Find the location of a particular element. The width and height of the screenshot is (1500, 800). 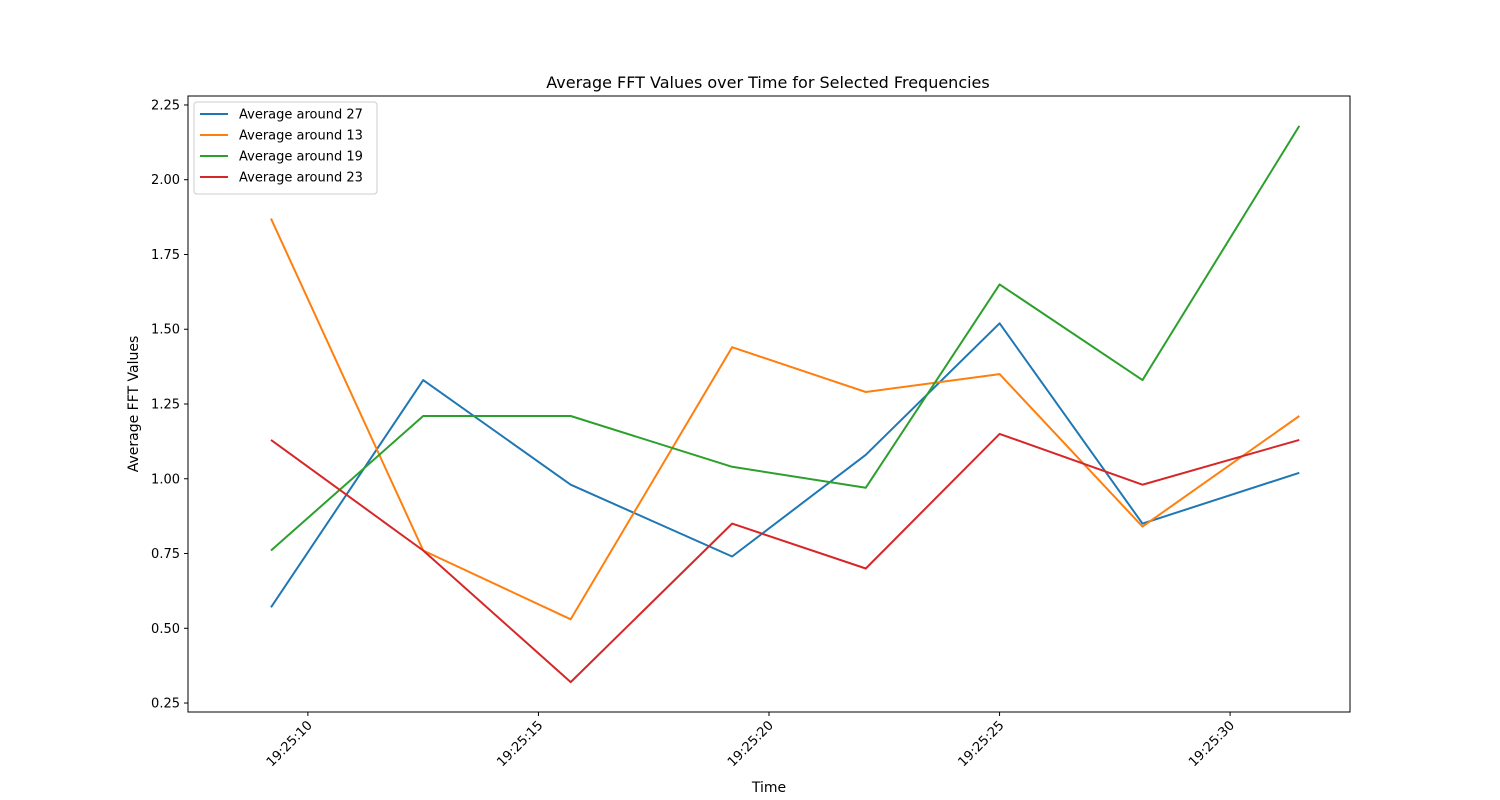

y-tick-label: 1.25 is located at coordinates (165, 405).